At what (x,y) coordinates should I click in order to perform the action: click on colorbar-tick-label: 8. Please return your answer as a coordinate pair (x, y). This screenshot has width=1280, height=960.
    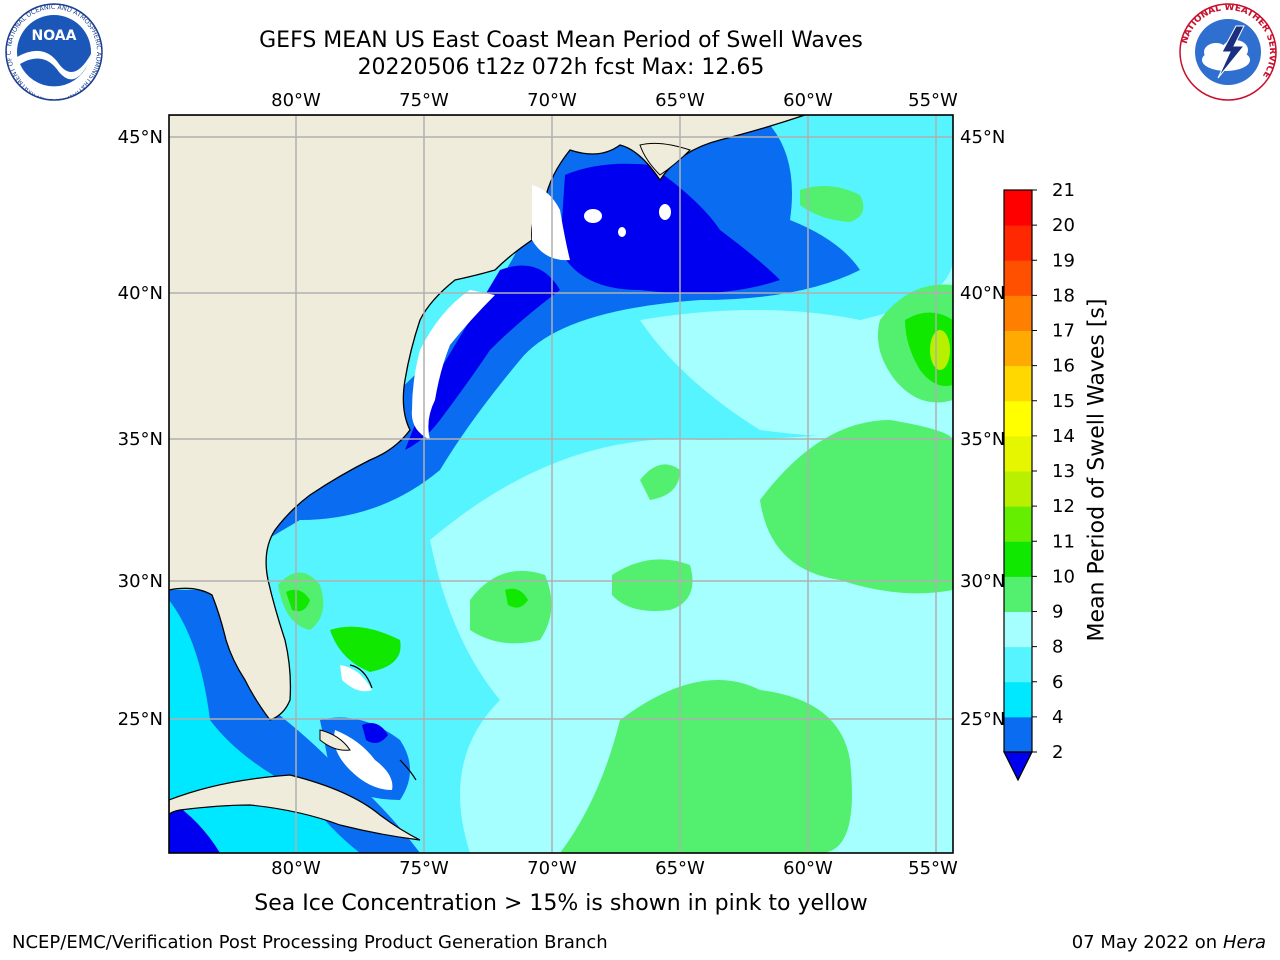
    Looking at the image, I should click on (1057, 647).